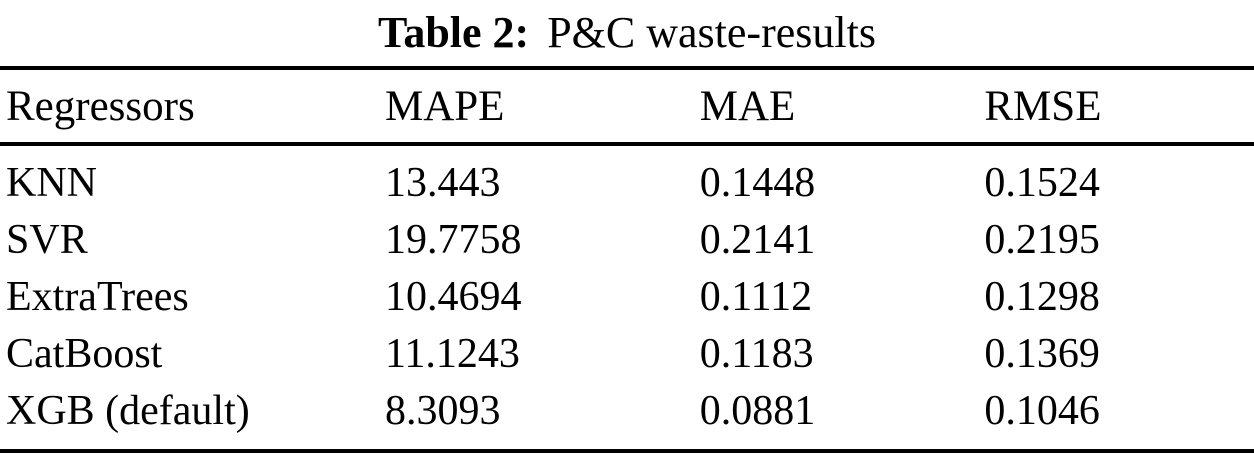 This screenshot has width=1254, height=454. I want to click on mape-value-cell: 19.7758, so click(453, 239).